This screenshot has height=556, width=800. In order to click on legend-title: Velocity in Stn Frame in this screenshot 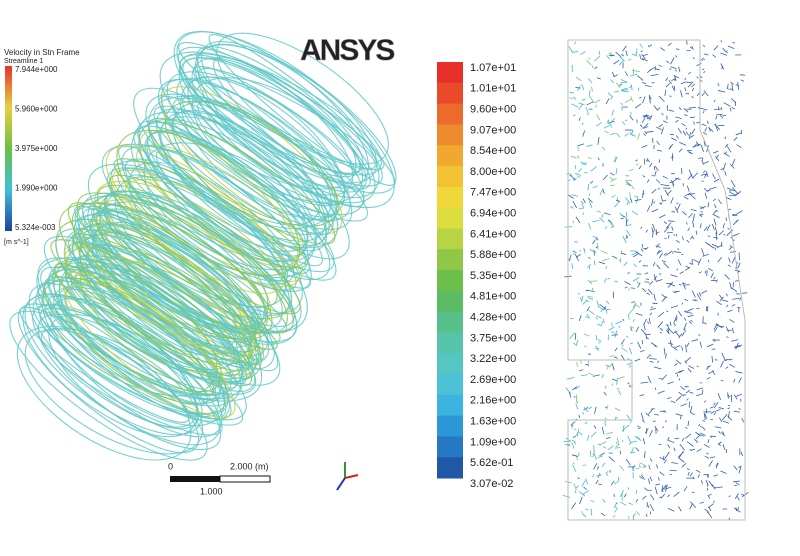, I will do `click(42, 52)`.